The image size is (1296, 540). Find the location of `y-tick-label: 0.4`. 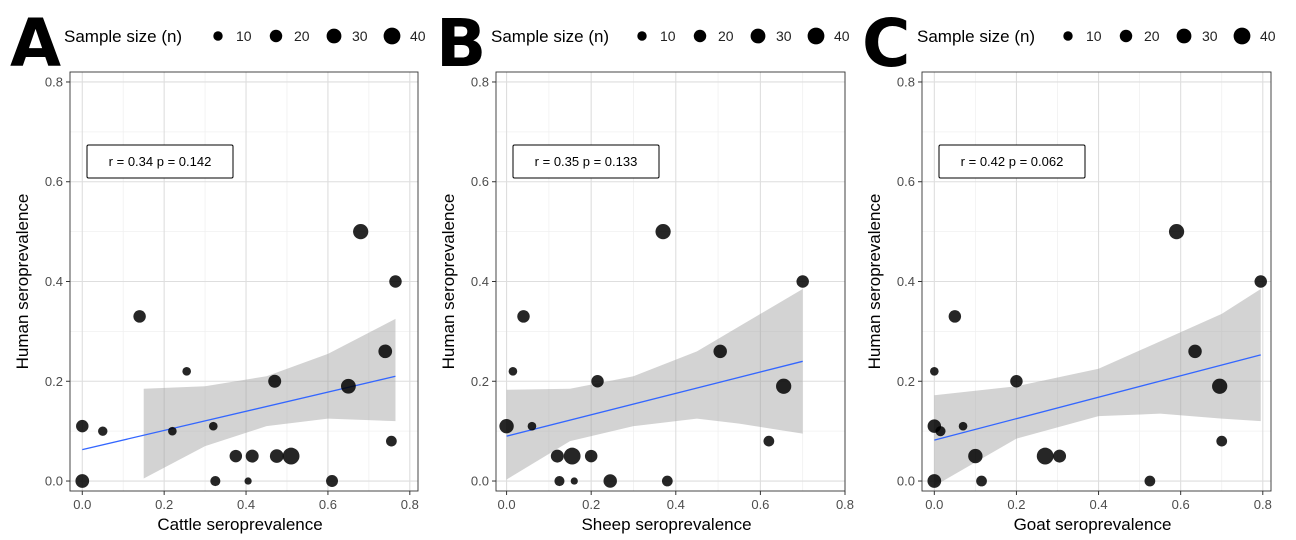

y-tick-label: 0.4 is located at coordinates (480, 281).